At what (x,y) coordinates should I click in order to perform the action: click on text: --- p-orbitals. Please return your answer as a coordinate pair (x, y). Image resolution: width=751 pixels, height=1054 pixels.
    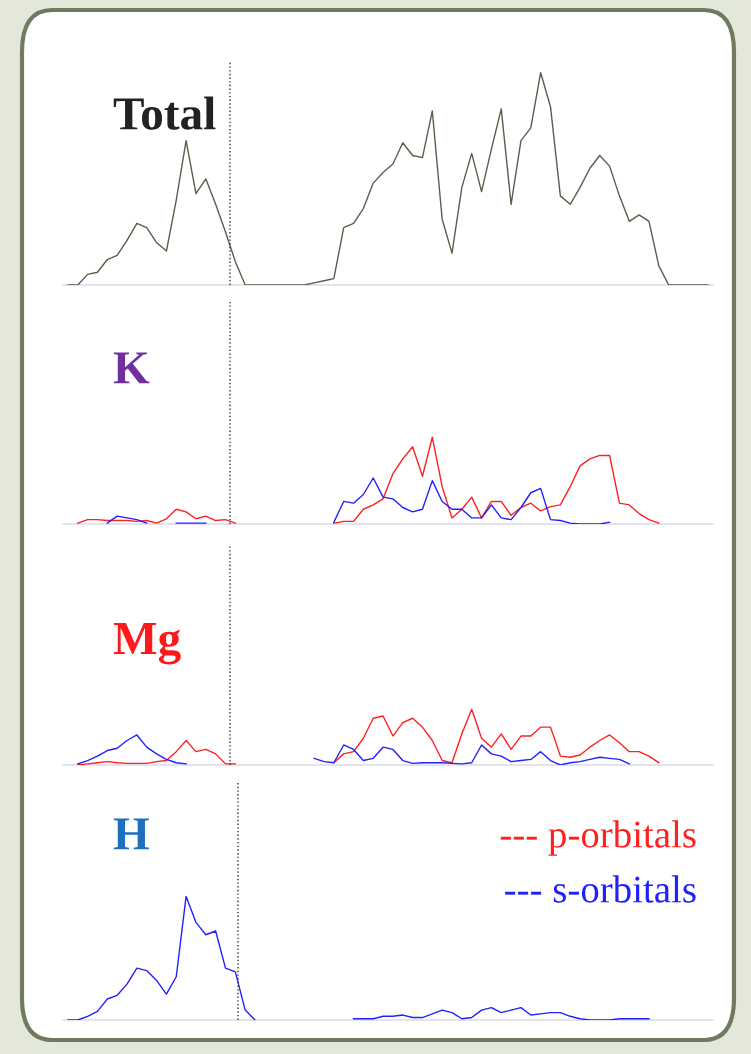
    Looking at the image, I should click on (598, 838).